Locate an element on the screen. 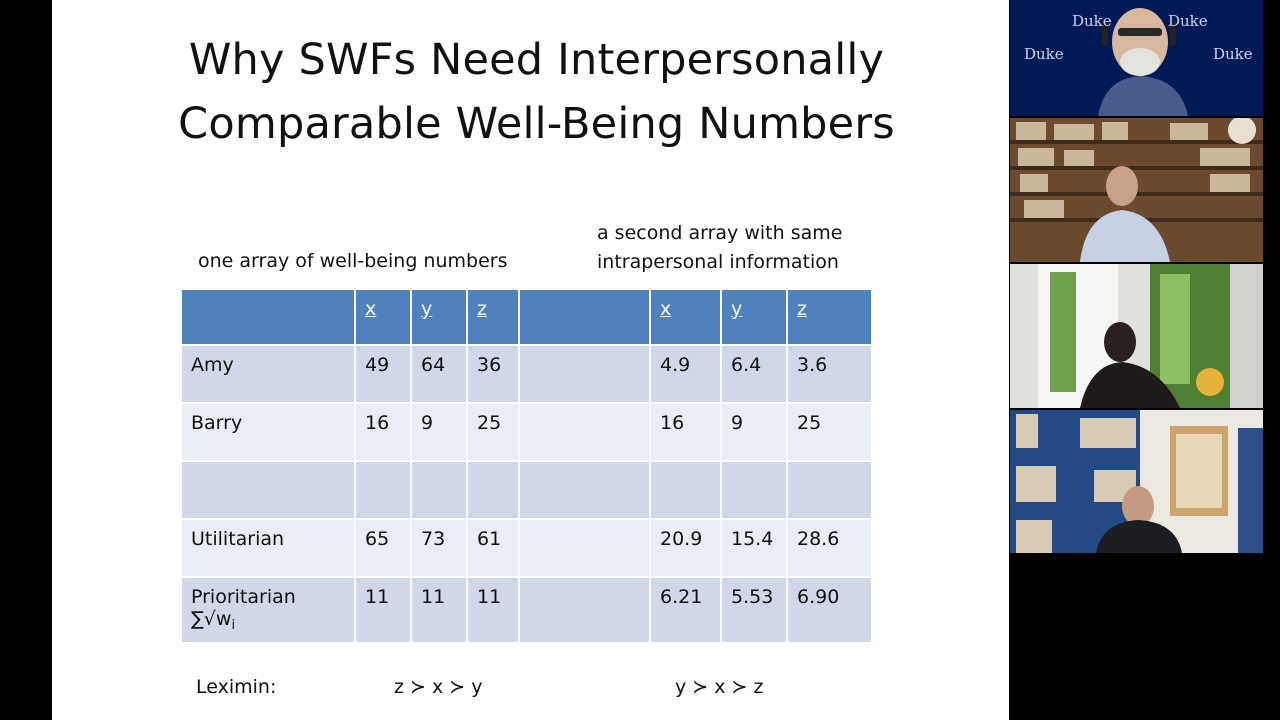  table-cell: 5.53 is located at coordinates (754, 610).